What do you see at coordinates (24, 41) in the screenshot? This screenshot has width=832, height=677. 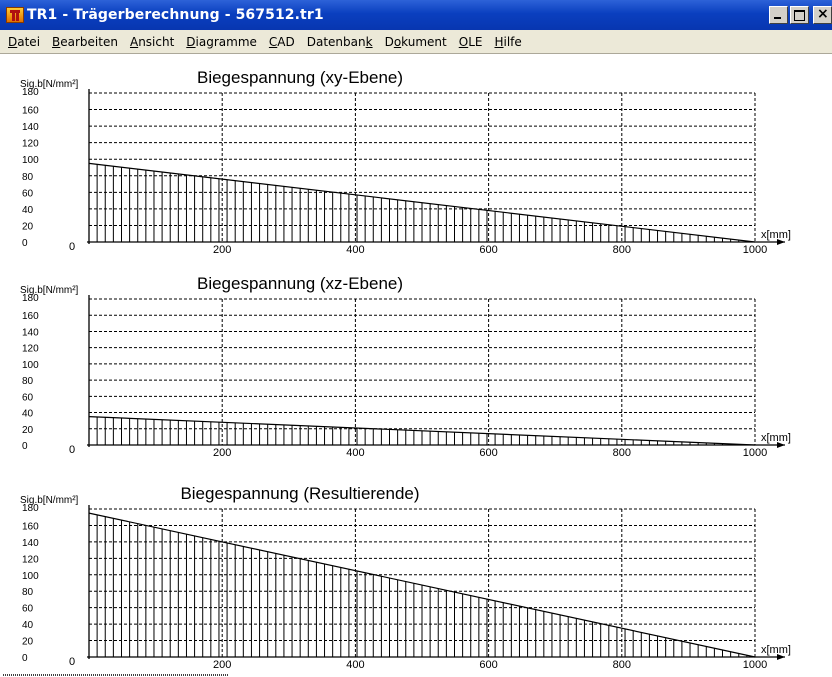 I see `menu-datei: Datei` at bounding box center [24, 41].